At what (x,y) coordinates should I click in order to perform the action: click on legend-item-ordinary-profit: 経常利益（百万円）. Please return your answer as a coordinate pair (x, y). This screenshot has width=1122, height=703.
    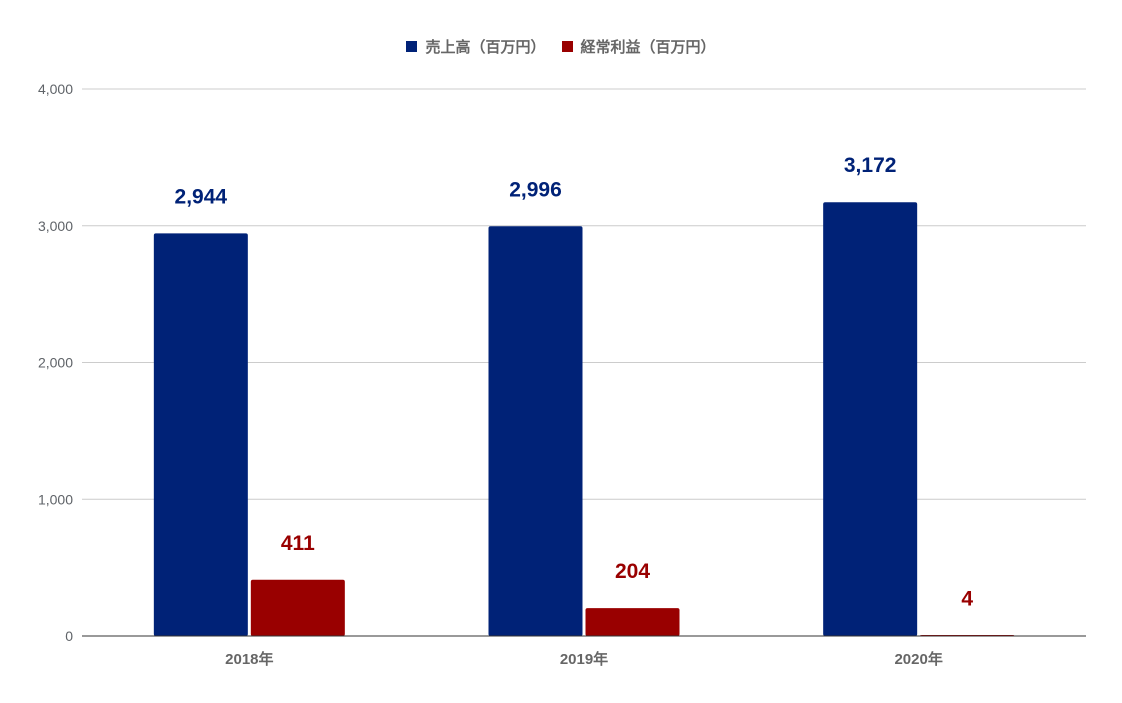
    Looking at the image, I should click on (638, 46).